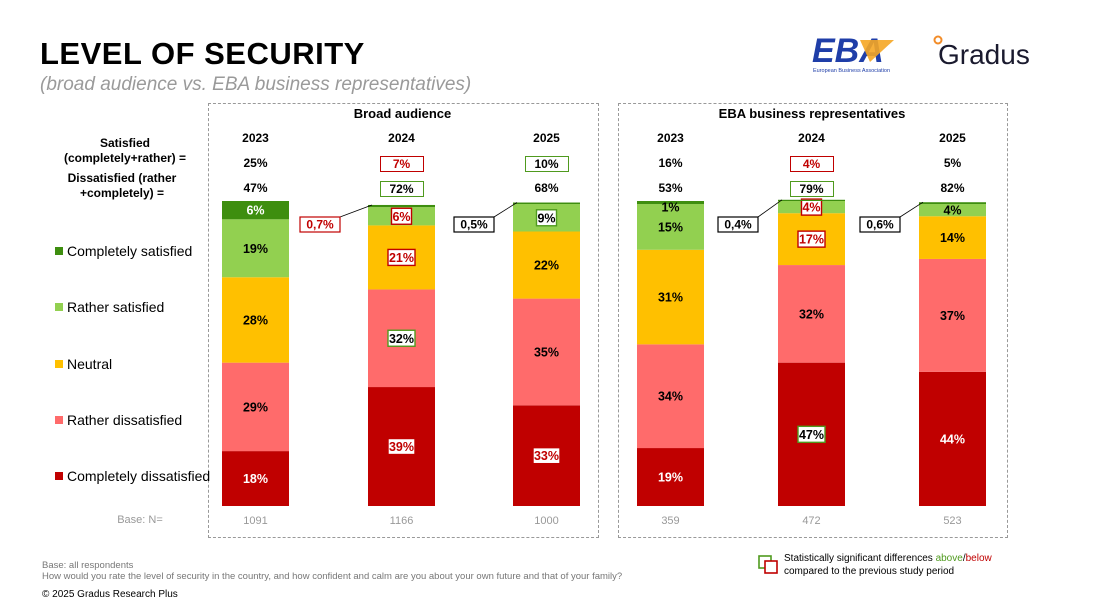  What do you see at coordinates (853, 53) in the screenshot?
I see `eba-logo: EBA European Business Association` at bounding box center [853, 53].